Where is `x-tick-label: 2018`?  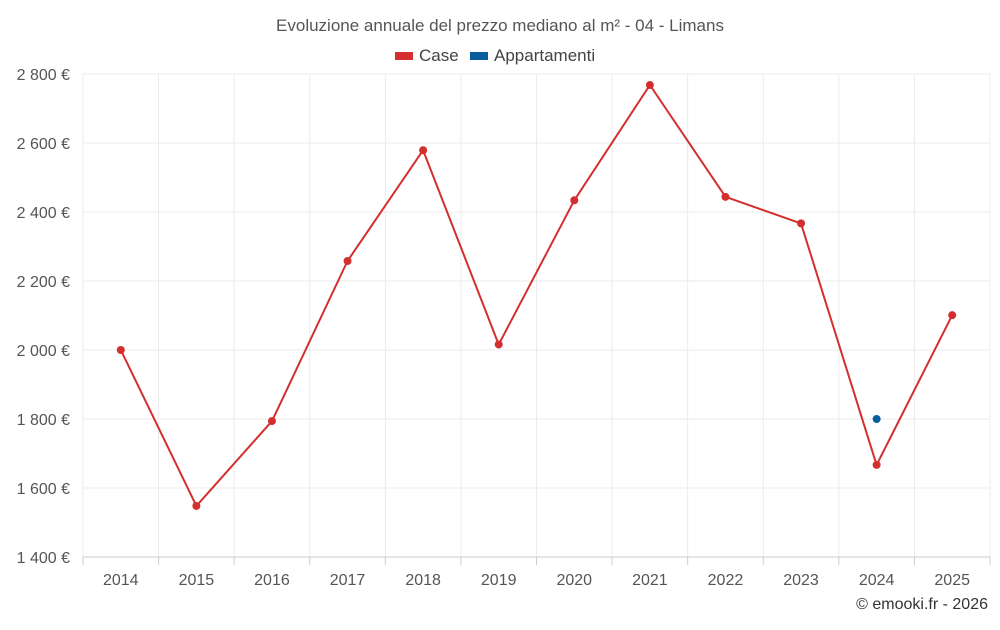
x-tick-label: 2018 is located at coordinates (423, 580).